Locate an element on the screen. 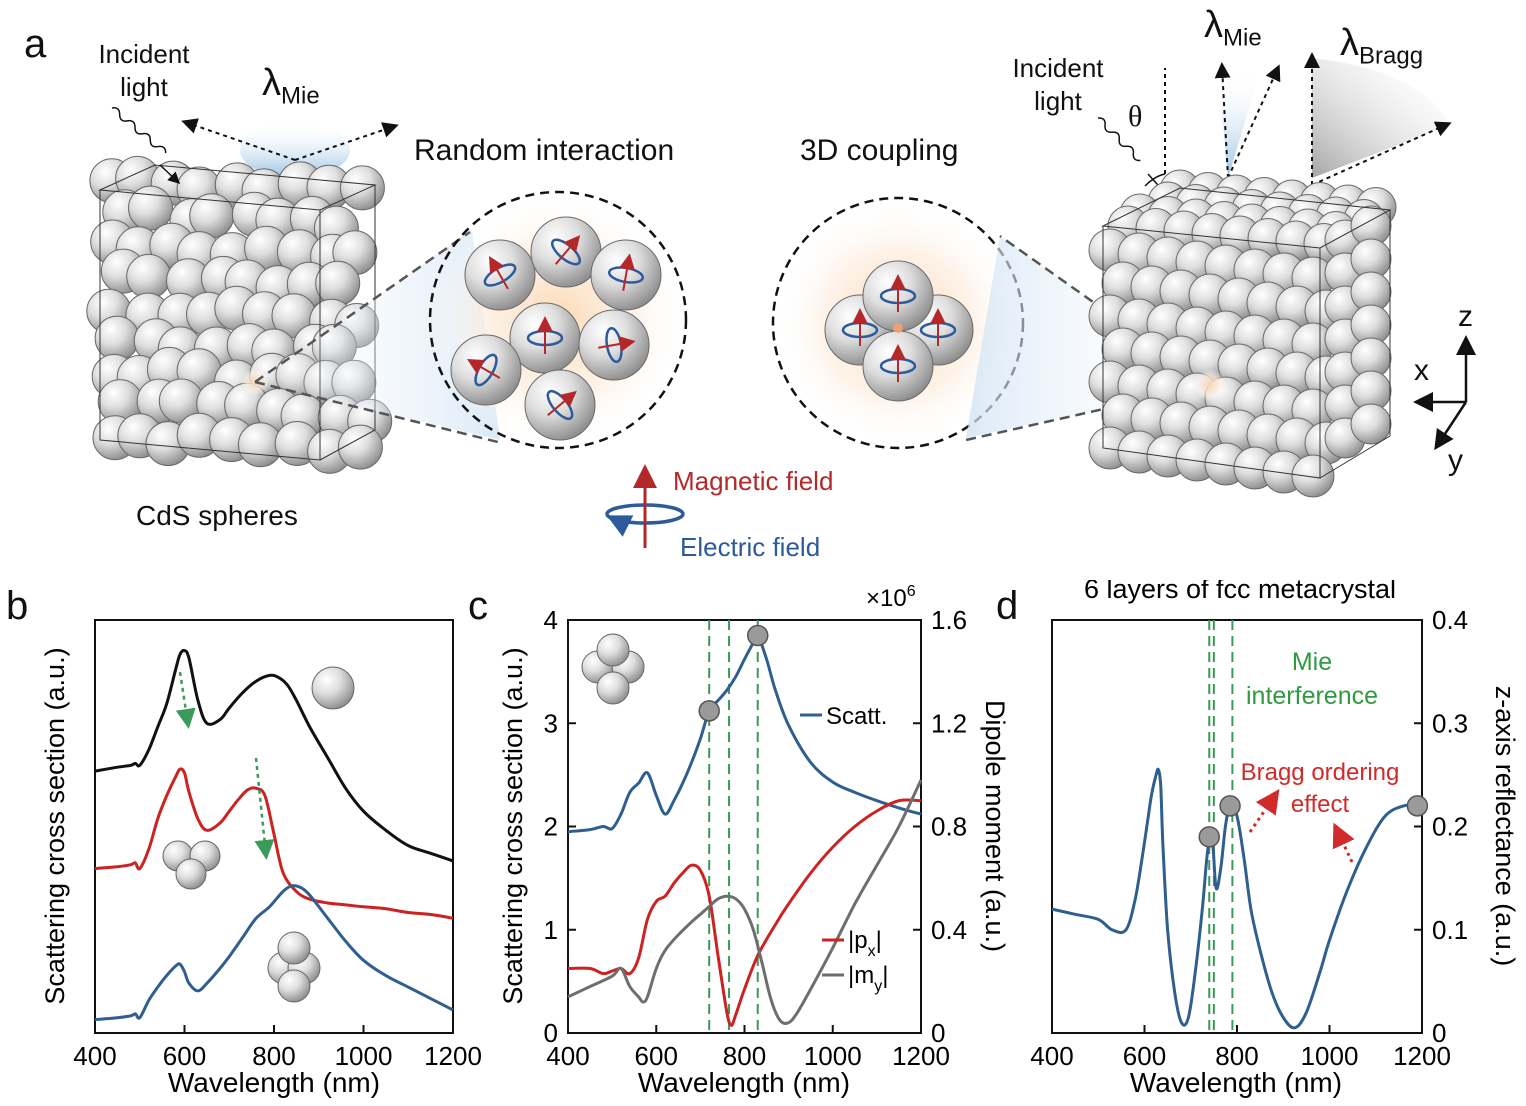  axis-z-label: z is located at coordinates (1465, 316).